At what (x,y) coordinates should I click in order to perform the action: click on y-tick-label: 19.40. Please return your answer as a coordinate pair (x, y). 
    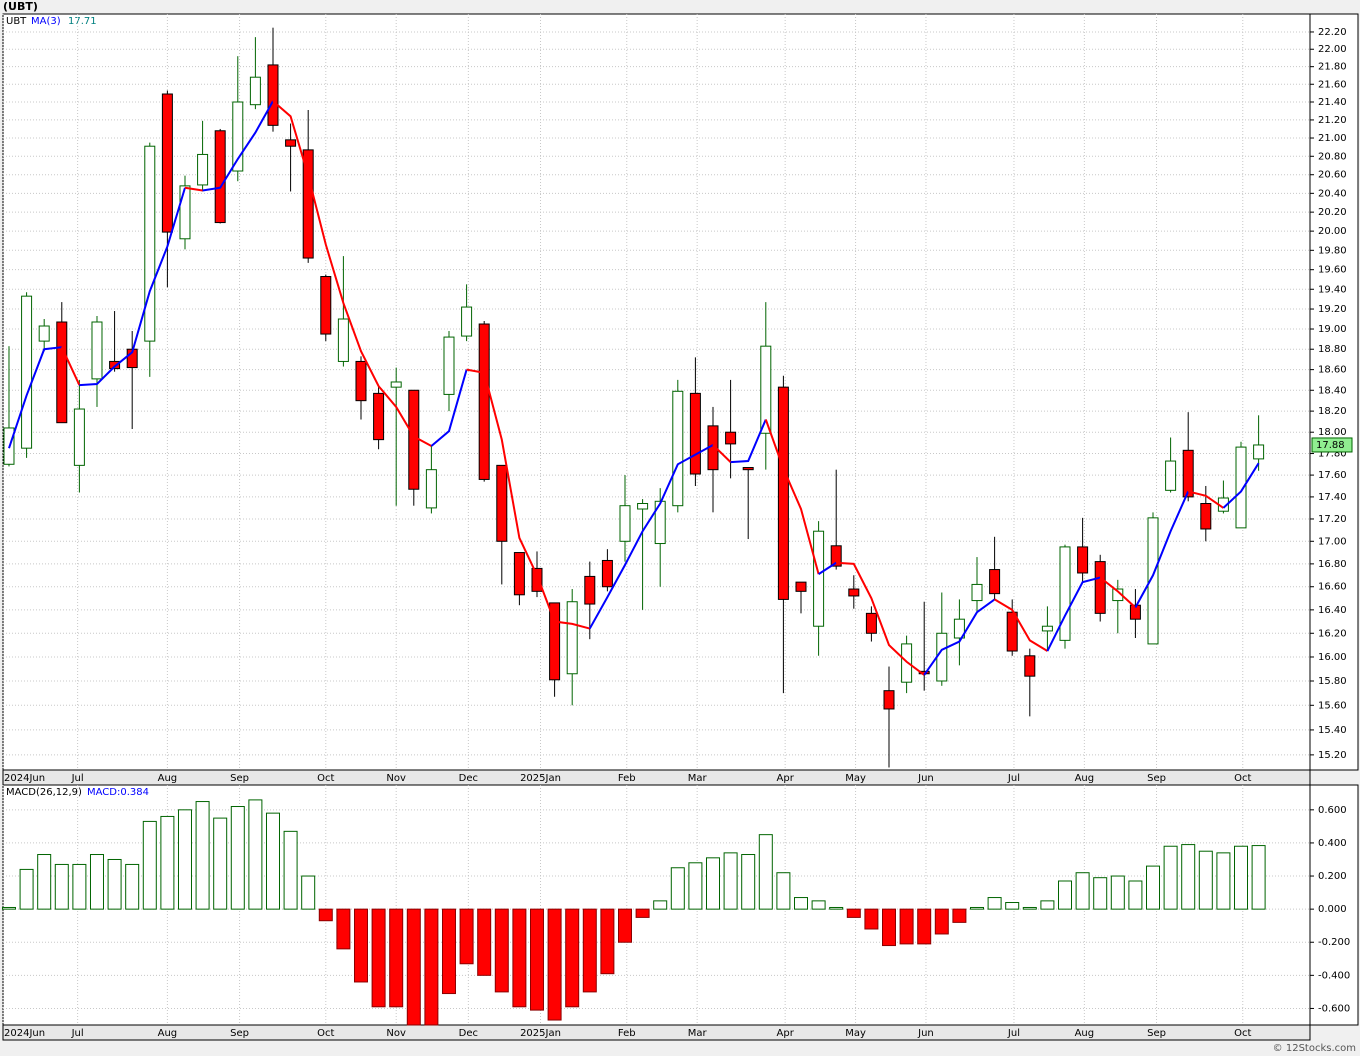
    Looking at the image, I should click on (1332, 289).